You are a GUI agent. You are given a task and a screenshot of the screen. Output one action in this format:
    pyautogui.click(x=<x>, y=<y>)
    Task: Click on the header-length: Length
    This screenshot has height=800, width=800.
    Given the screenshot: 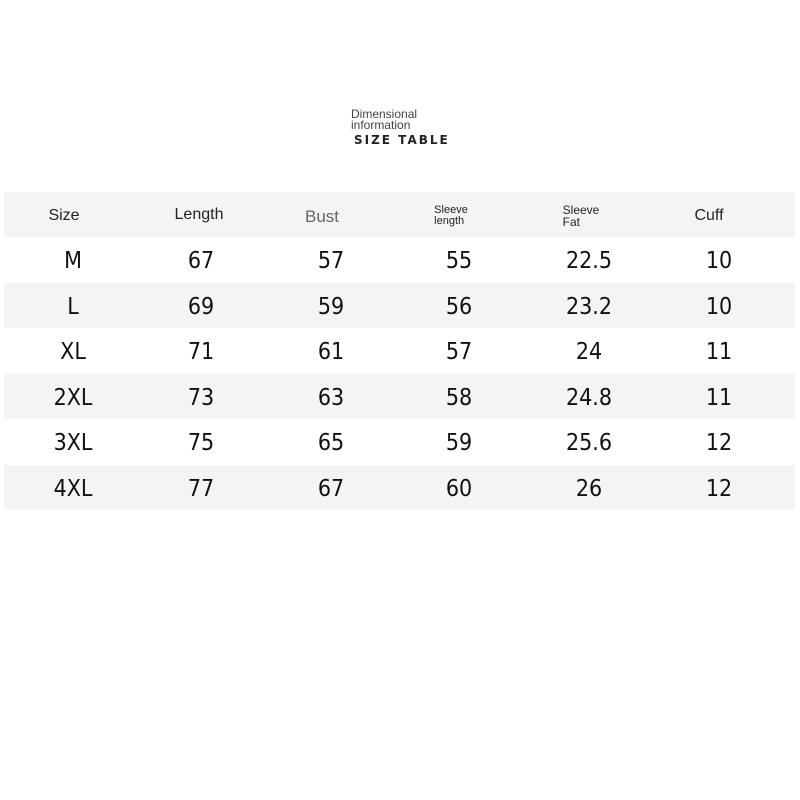 What is the action you would take?
    pyautogui.click(x=199, y=214)
    